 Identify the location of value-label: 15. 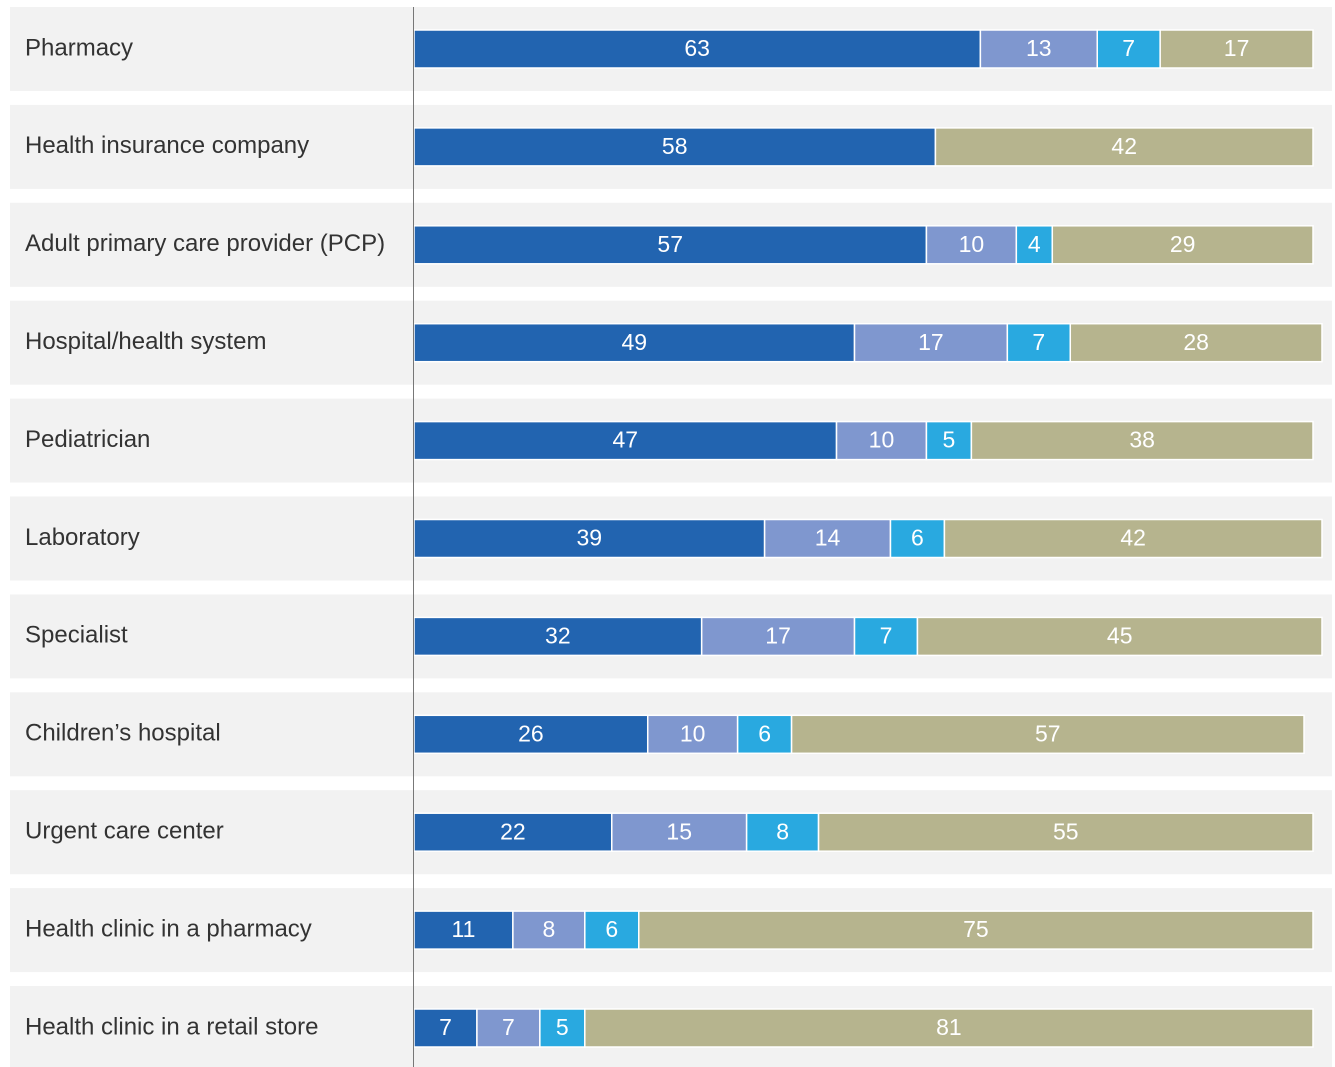
(679, 831).